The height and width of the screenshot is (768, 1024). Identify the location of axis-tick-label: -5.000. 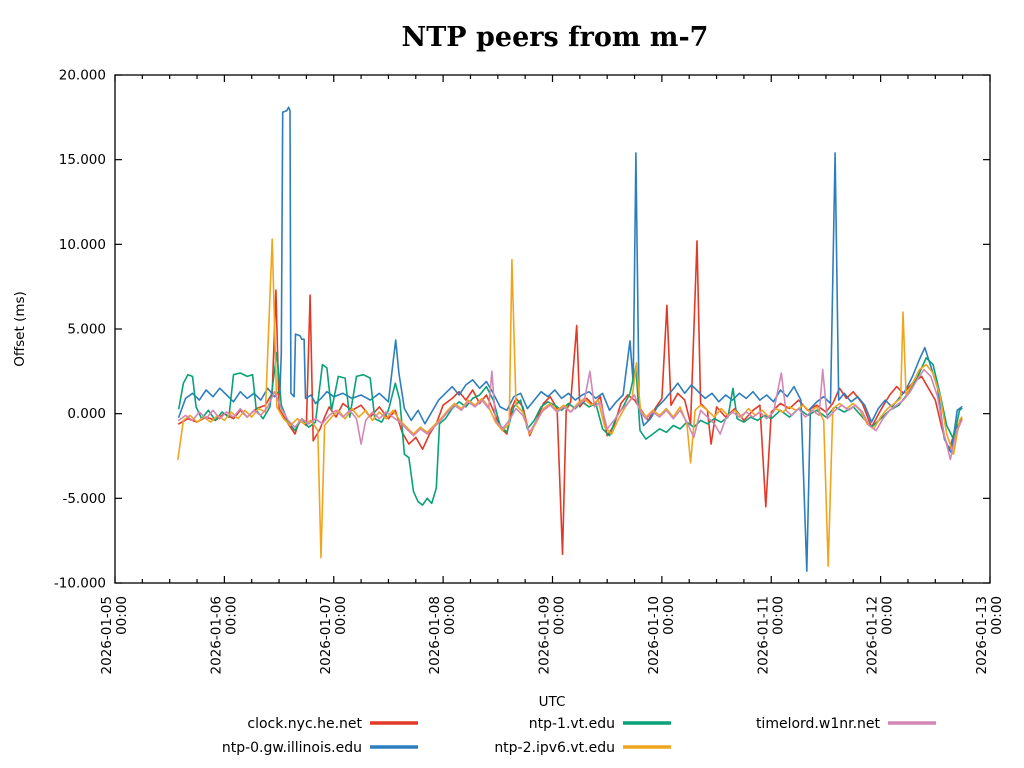
(84, 499).